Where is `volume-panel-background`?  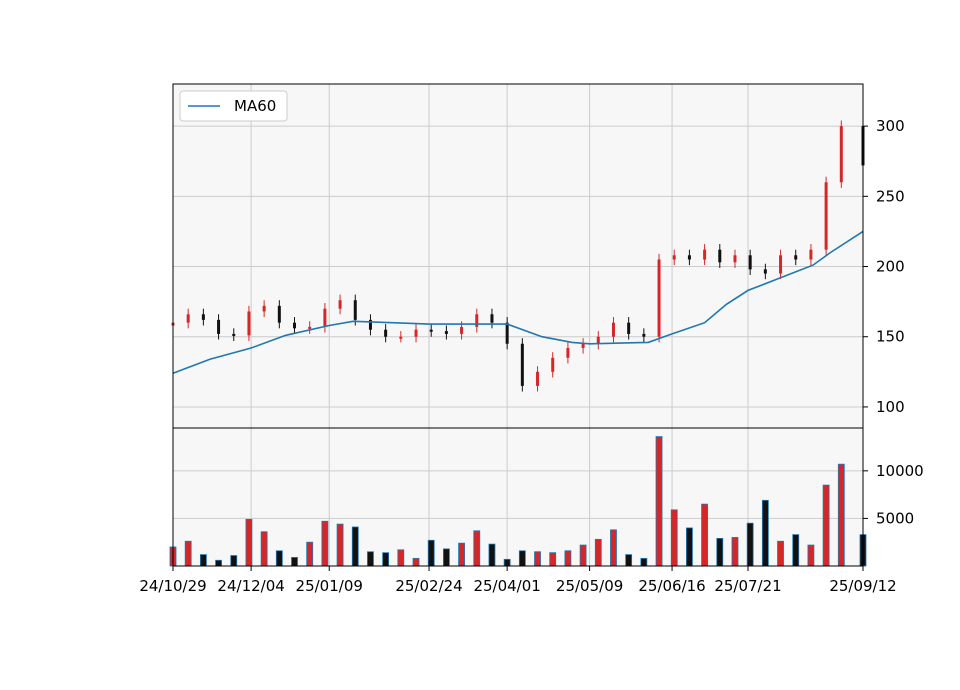
volume-panel-background is located at coordinates (518, 497).